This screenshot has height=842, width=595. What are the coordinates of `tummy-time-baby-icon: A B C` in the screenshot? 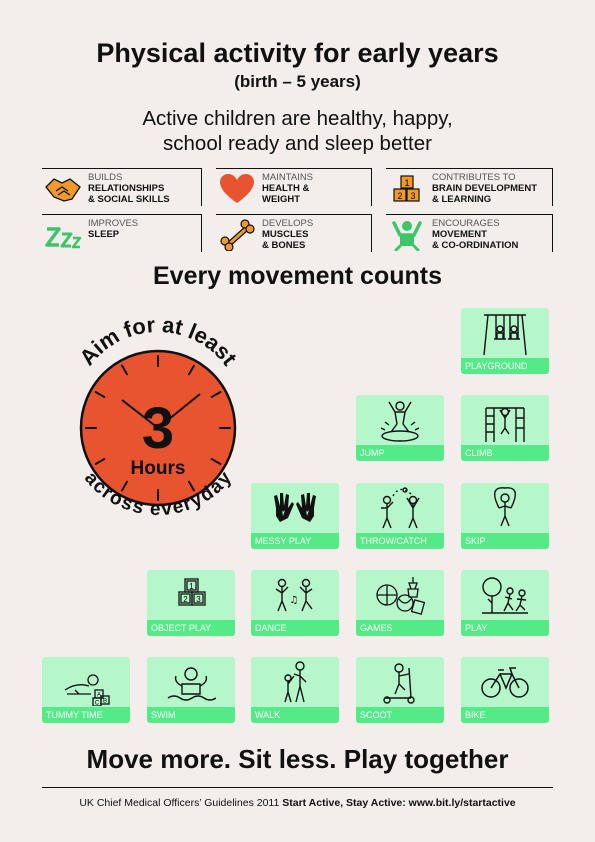 It's located at (87, 690).